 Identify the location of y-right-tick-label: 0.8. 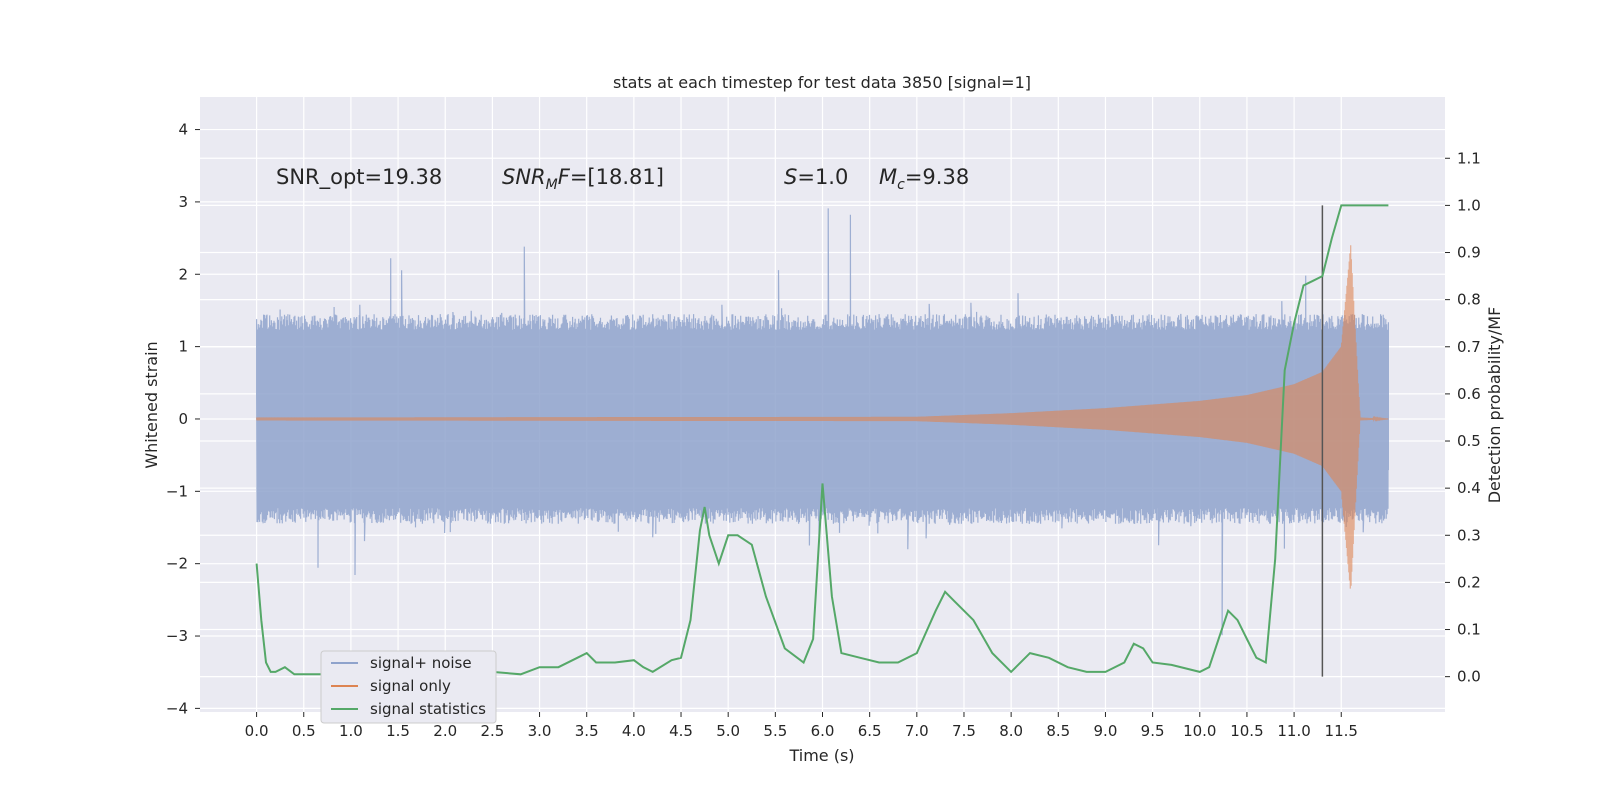
(1469, 300).